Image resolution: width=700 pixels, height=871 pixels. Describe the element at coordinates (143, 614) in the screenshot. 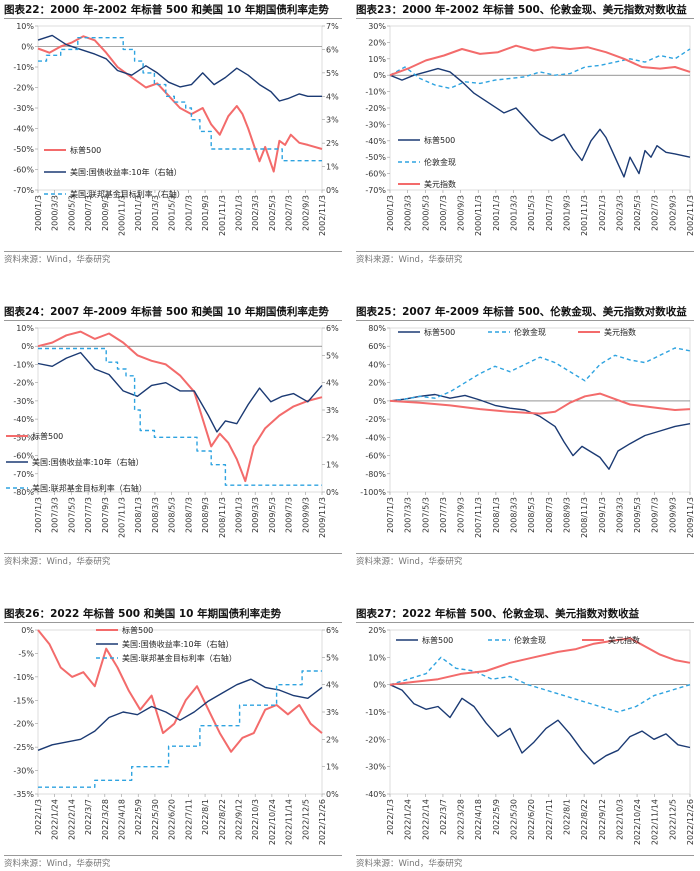

I see `chart-title-26: 图表26：2022 年标普 500 和美国 10 年期国债利率走势` at that location.